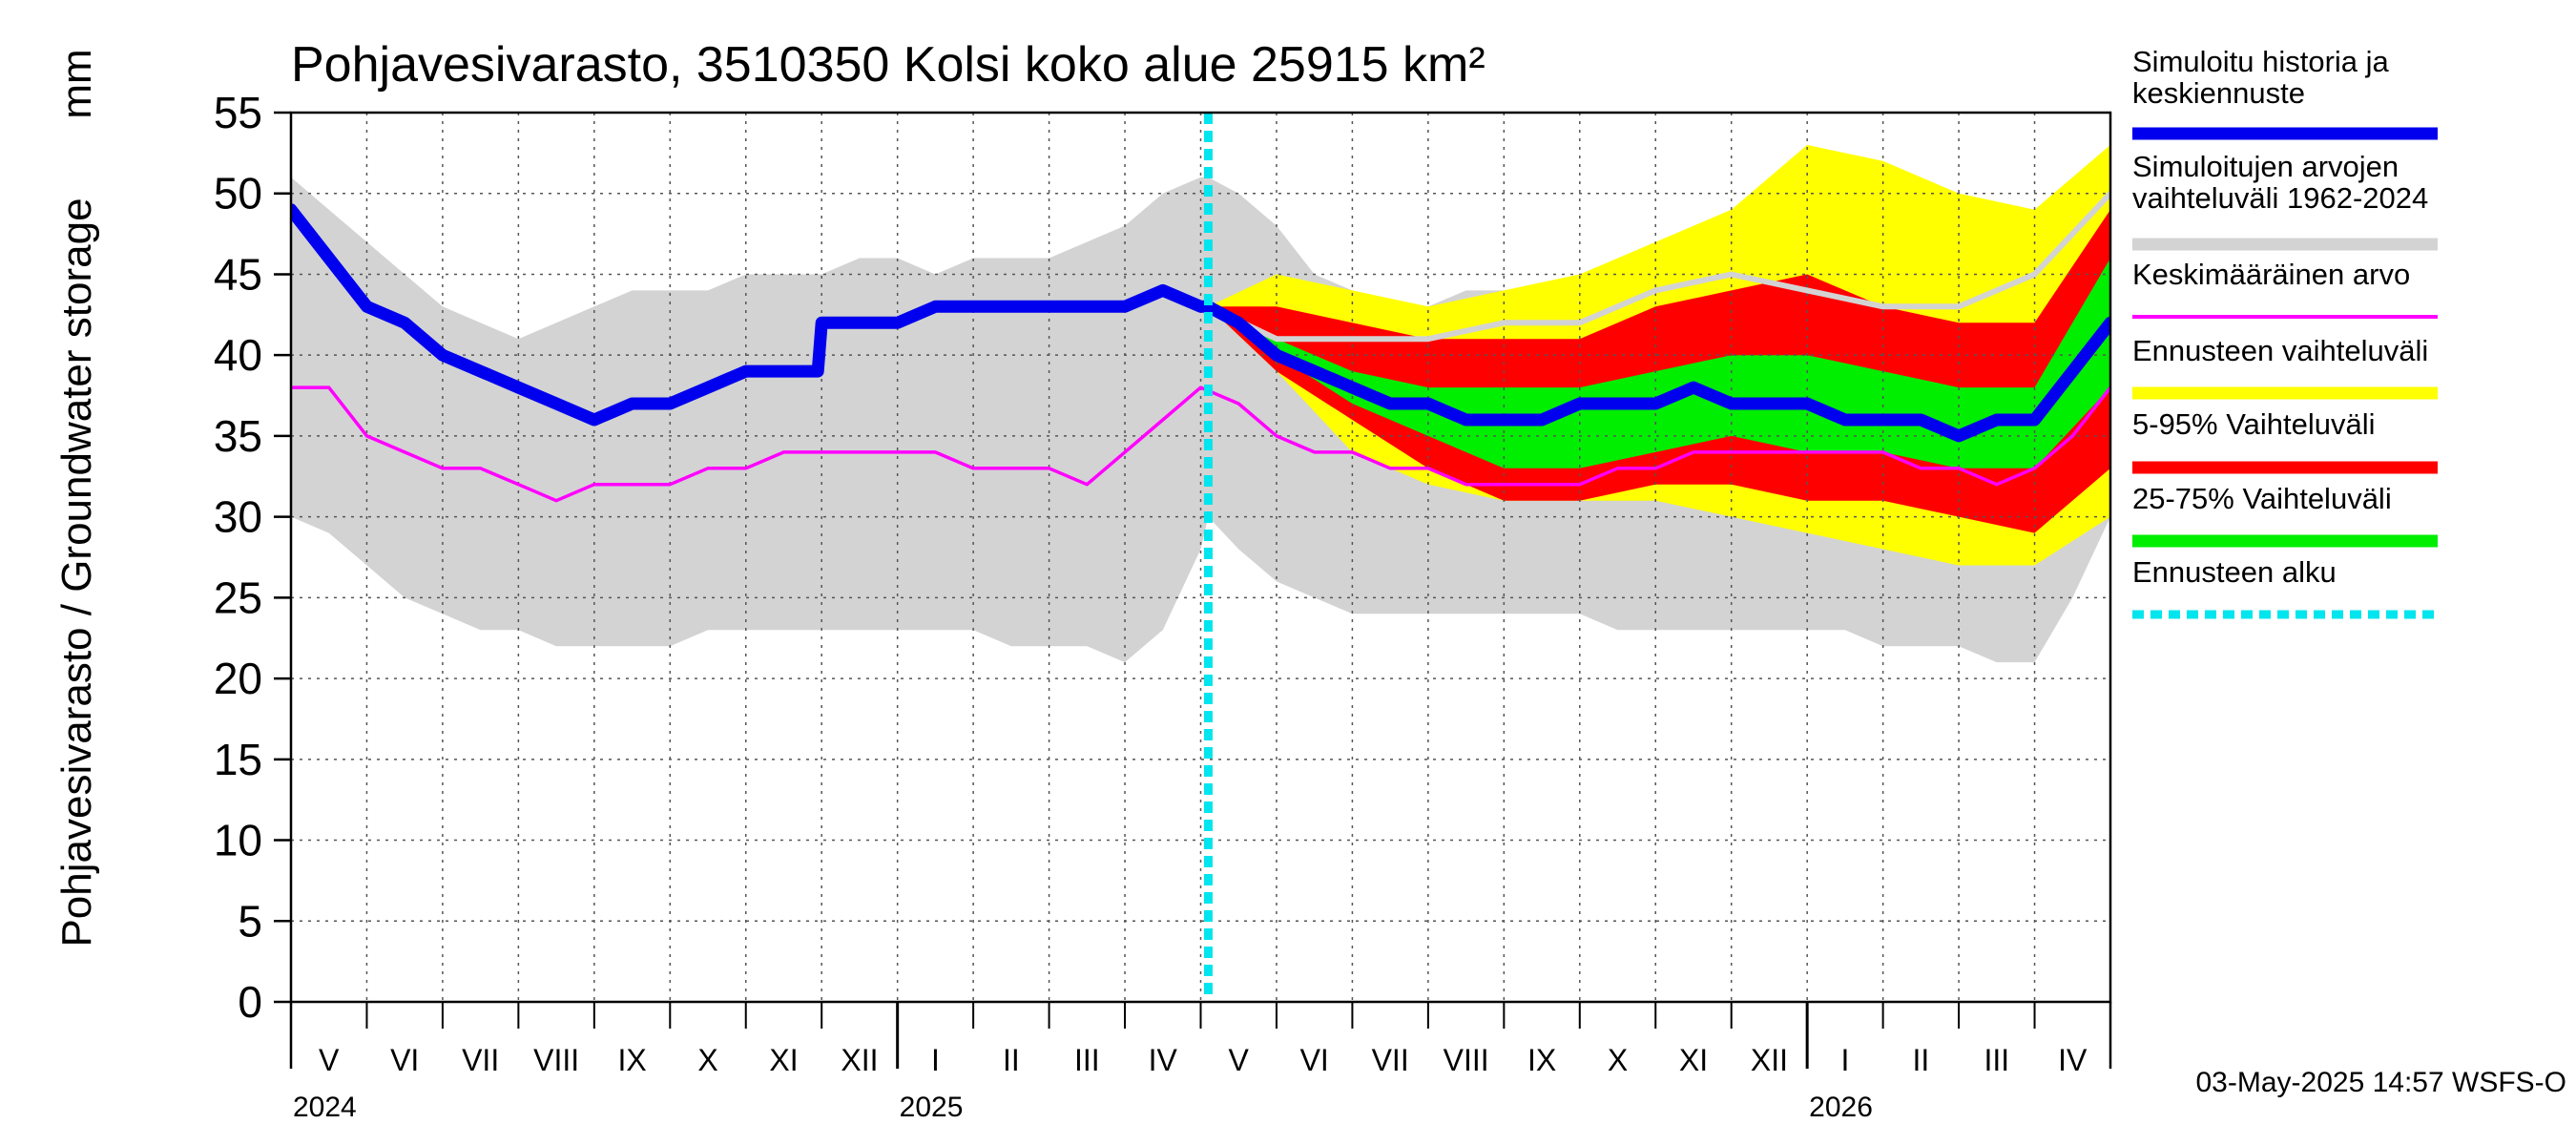 This screenshot has height=1145, width=2576. Describe the element at coordinates (250, 921) in the screenshot. I see `y-tick-label: 5` at that location.